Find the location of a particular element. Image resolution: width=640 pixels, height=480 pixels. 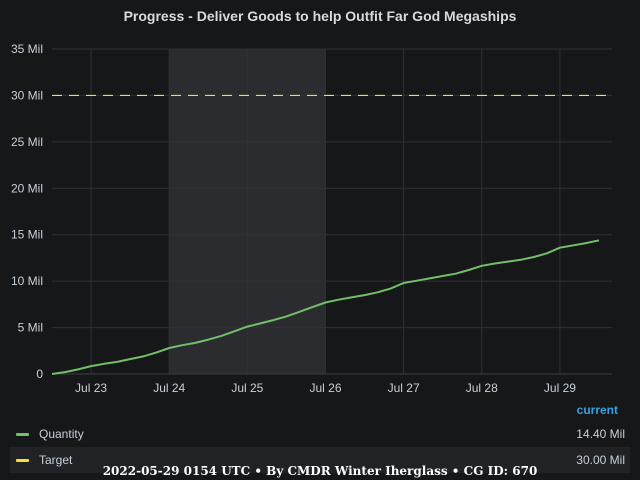

y-tick-label: 25 Mil is located at coordinates (27, 142).